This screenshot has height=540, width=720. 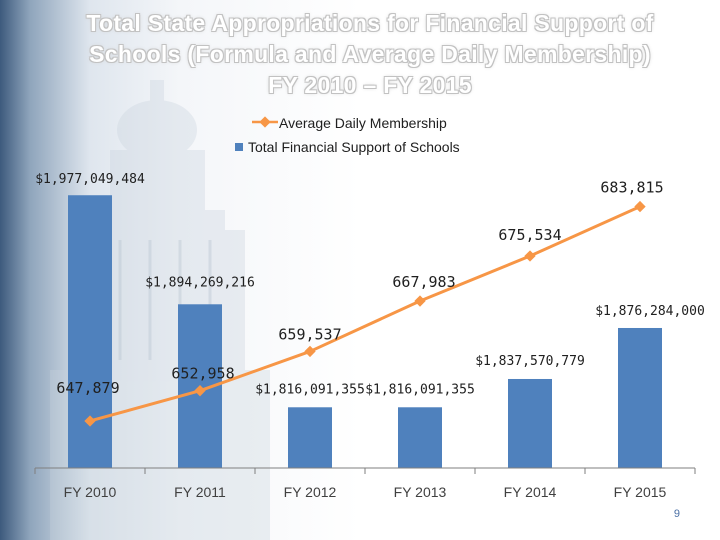 What do you see at coordinates (310, 492) in the screenshot?
I see `x-tick-label: FY 2012` at bounding box center [310, 492].